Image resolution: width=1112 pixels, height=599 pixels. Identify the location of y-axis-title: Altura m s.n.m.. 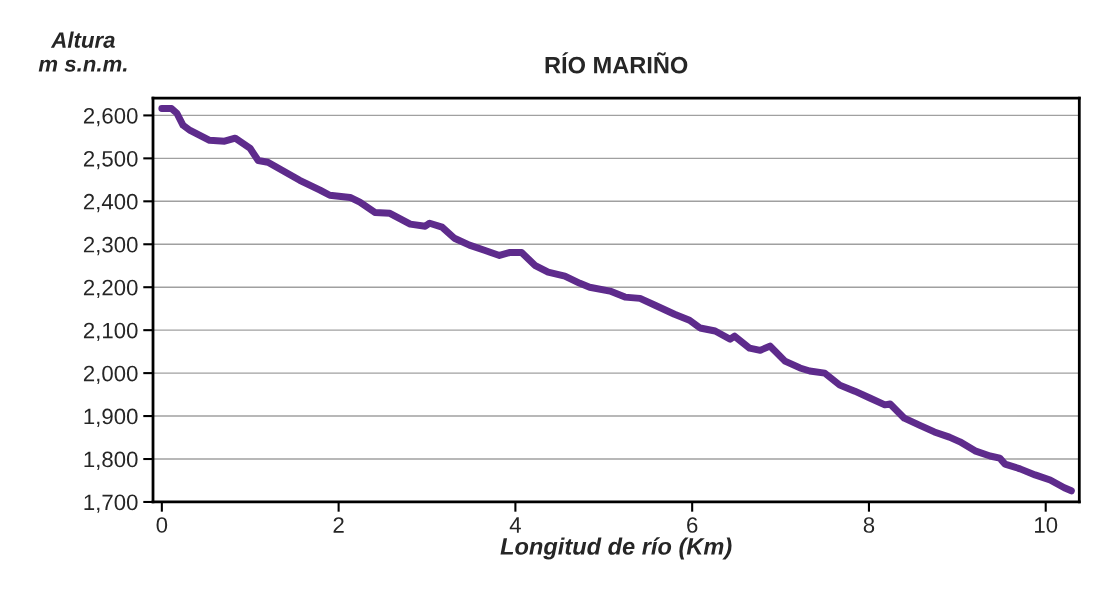
(82, 51).